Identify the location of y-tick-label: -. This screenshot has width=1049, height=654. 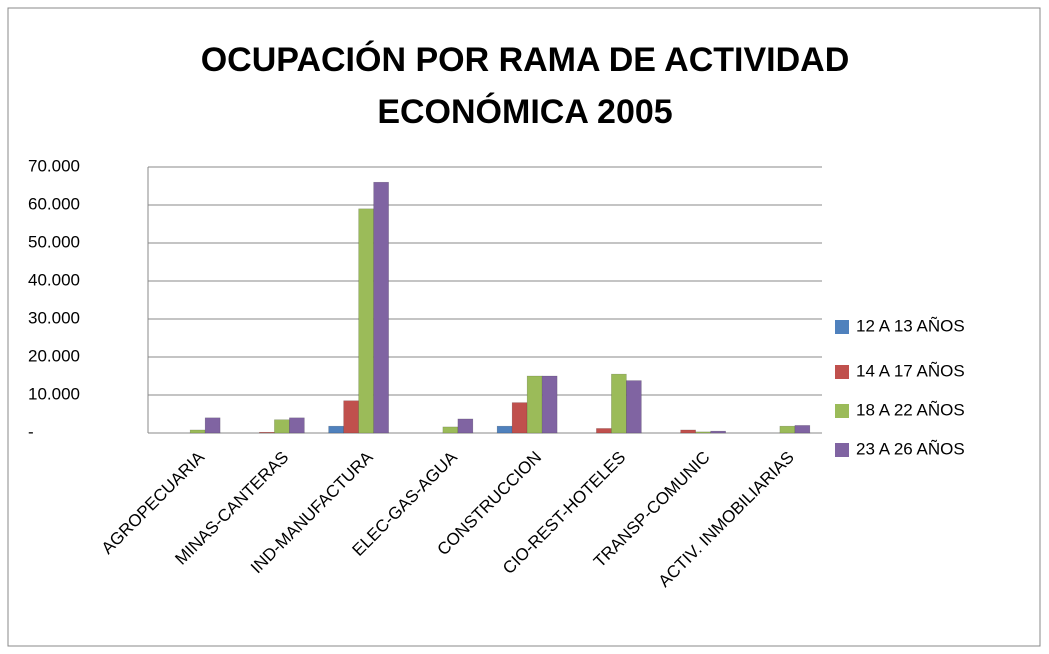
(31, 431).